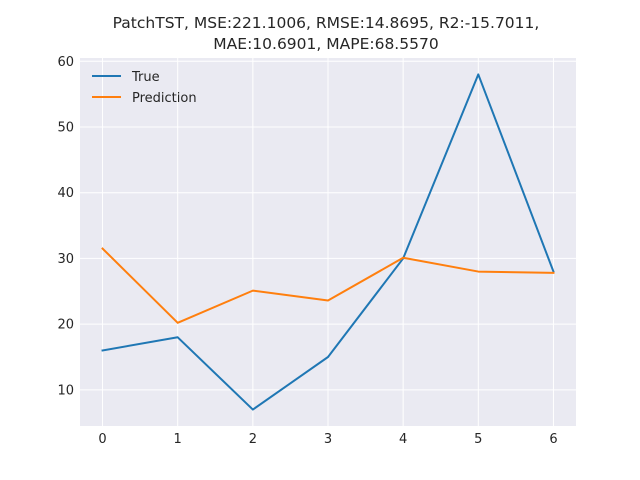 The width and height of the screenshot is (640, 480). I want to click on legend-label: Prediction, so click(164, 98).